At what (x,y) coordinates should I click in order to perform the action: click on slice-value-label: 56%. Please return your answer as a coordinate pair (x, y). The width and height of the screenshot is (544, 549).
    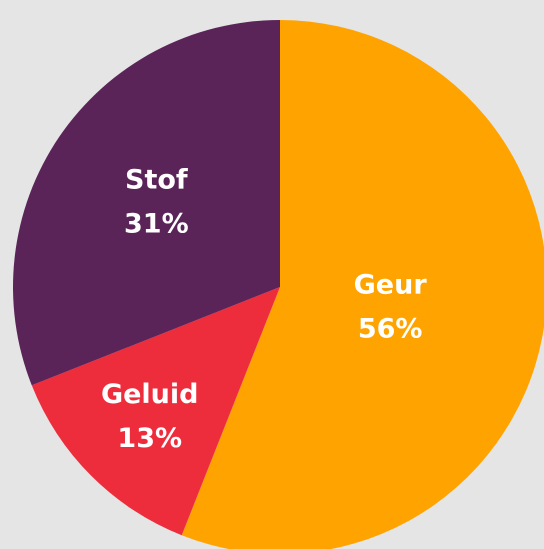
    Looking at the image, I should click on (390, 329).